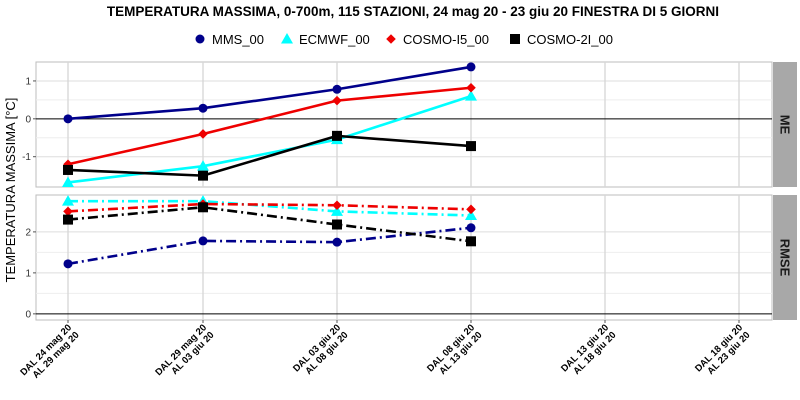  Describe the element at coordinates (570, 39) in the screenshot. I see `legend-label-cosmo-2i-00: COSMO-2I_00` at that location.